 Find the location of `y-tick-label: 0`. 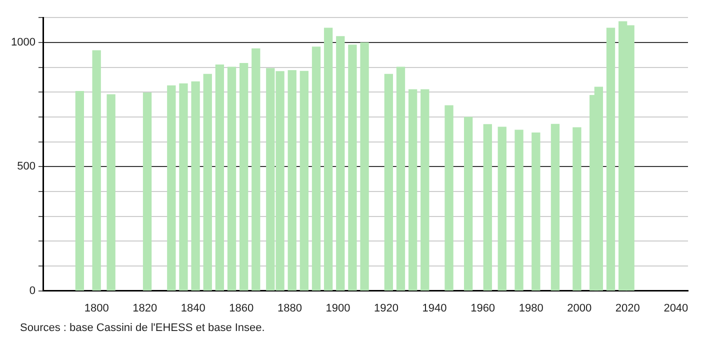

y-tick-label: 0 is located at coordinates (32, 290).